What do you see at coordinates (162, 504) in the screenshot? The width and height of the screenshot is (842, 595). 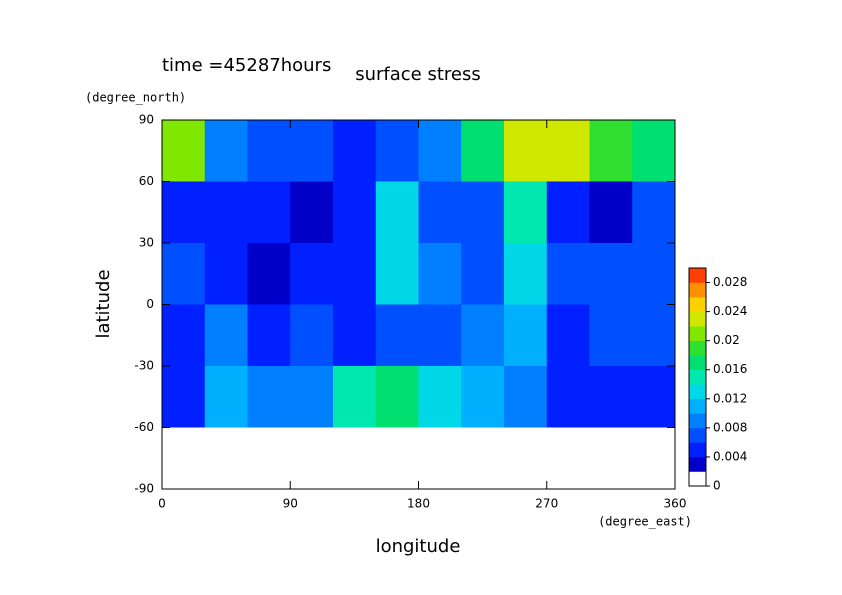 I see `x-tick-label: 0` at bounding box center [162, 504].